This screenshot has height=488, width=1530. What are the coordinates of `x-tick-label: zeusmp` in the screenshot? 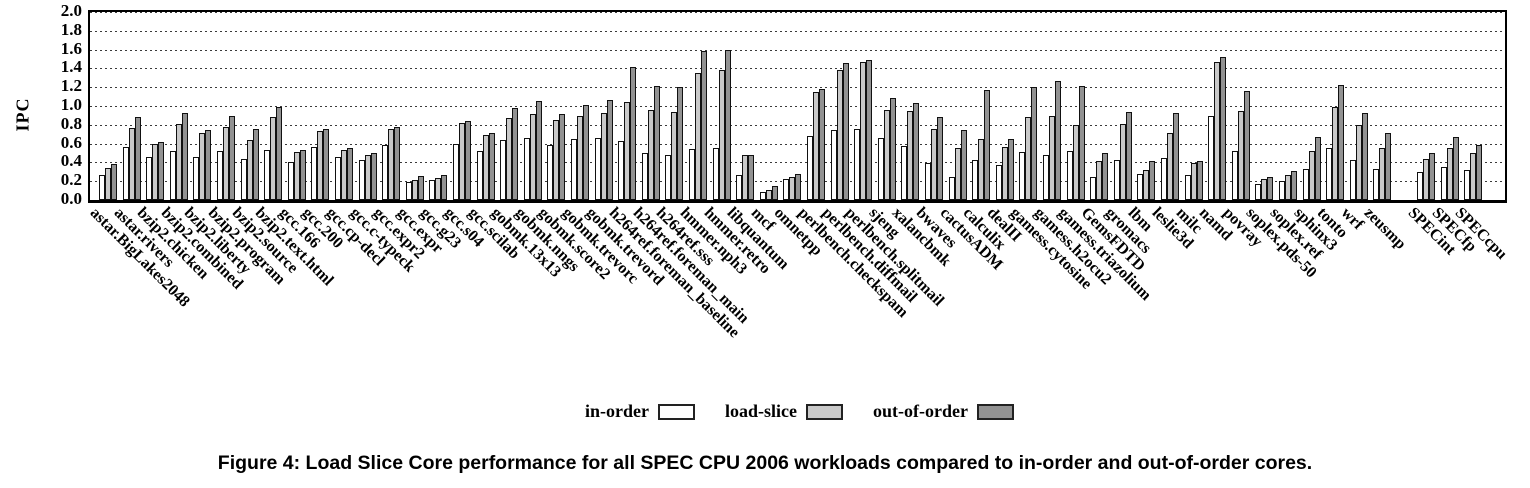 It's located at (1385, 228).